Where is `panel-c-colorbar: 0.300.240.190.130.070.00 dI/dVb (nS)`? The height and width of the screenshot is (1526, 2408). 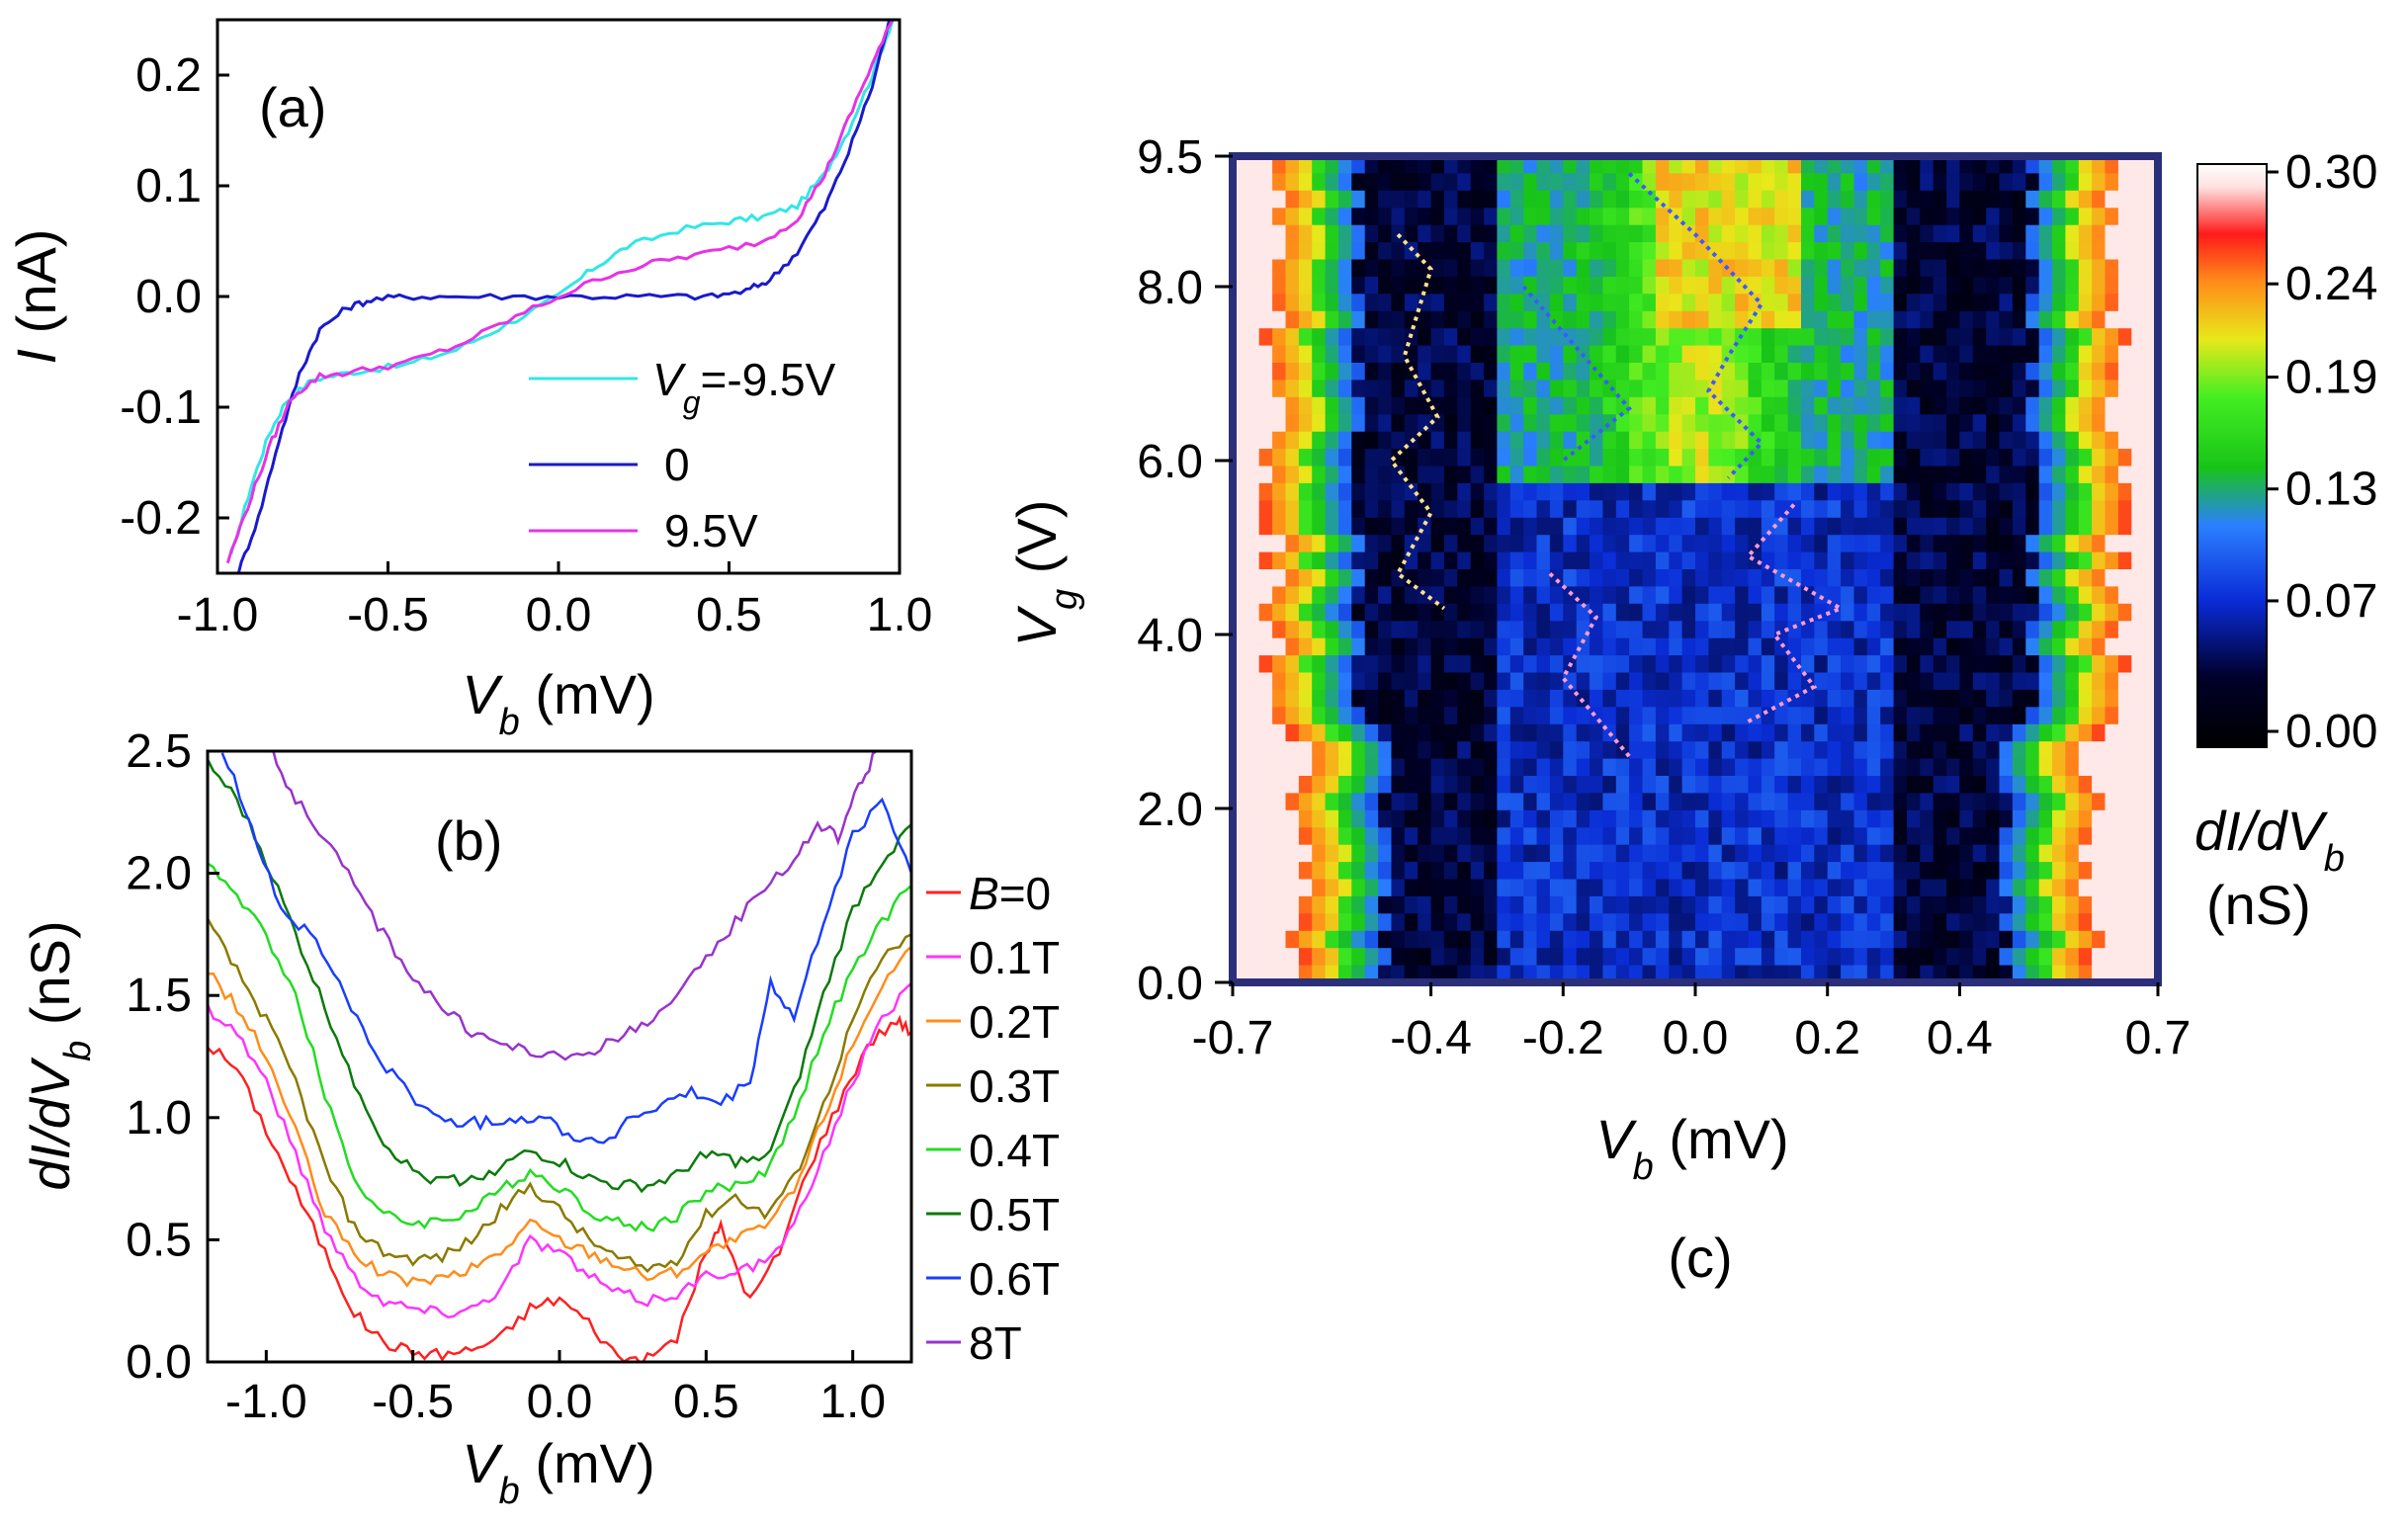
panel-c-colorbar: 0.300.240.190.130.070.00 dI/dVb (nS) is located at coordinates (2285, 541).